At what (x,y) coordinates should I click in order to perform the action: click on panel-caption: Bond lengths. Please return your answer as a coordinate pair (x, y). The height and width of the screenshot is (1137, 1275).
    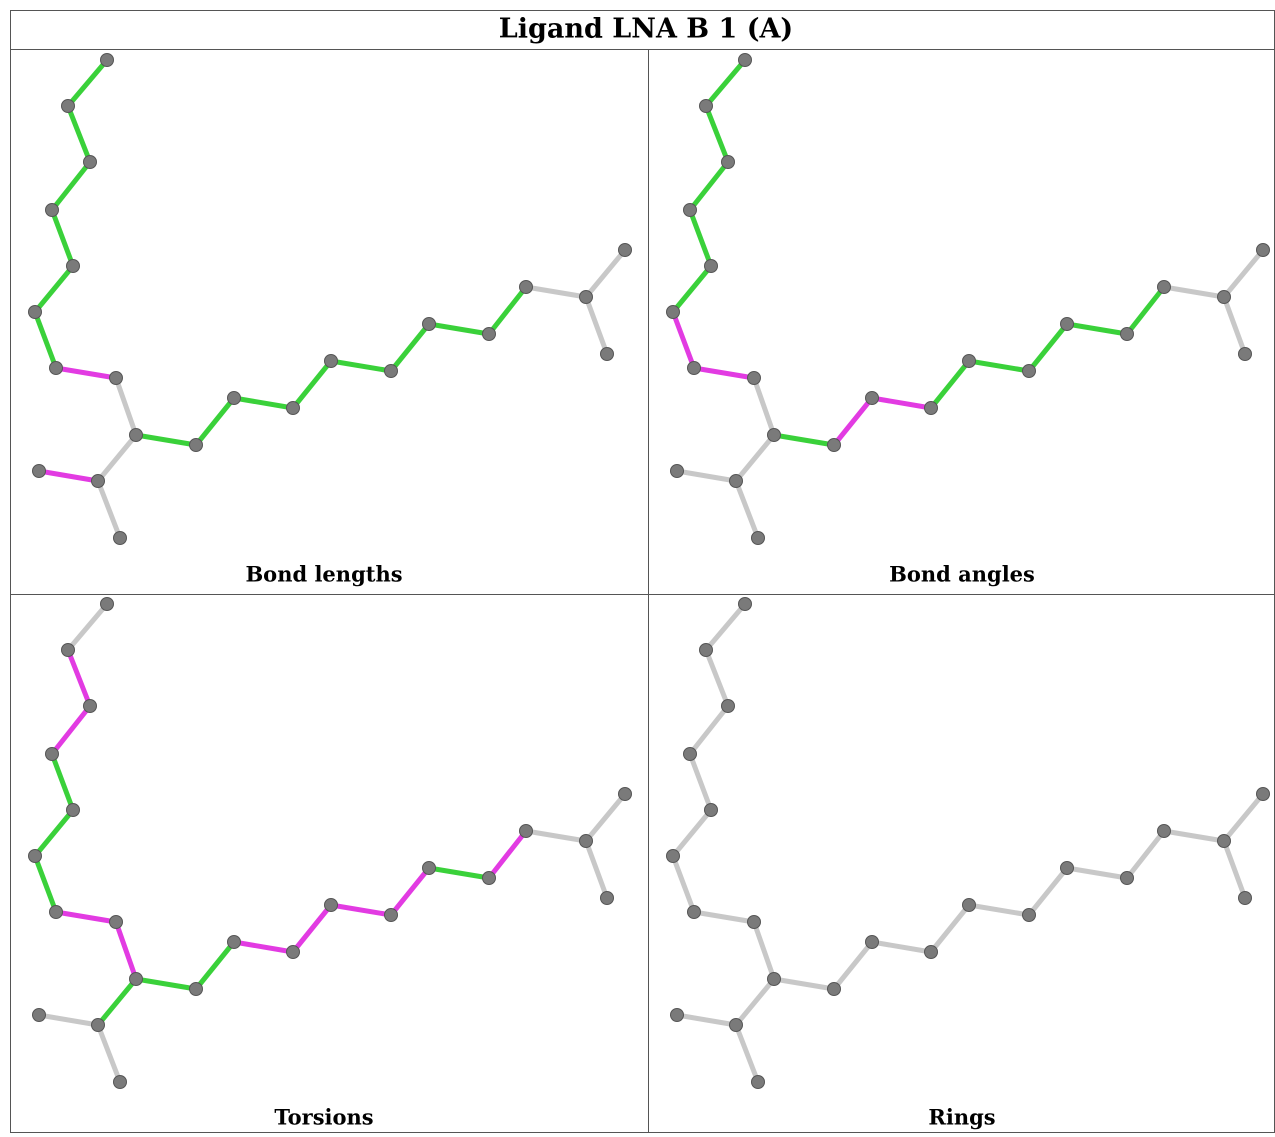
    Looking at the image, I should click on (323, 574).